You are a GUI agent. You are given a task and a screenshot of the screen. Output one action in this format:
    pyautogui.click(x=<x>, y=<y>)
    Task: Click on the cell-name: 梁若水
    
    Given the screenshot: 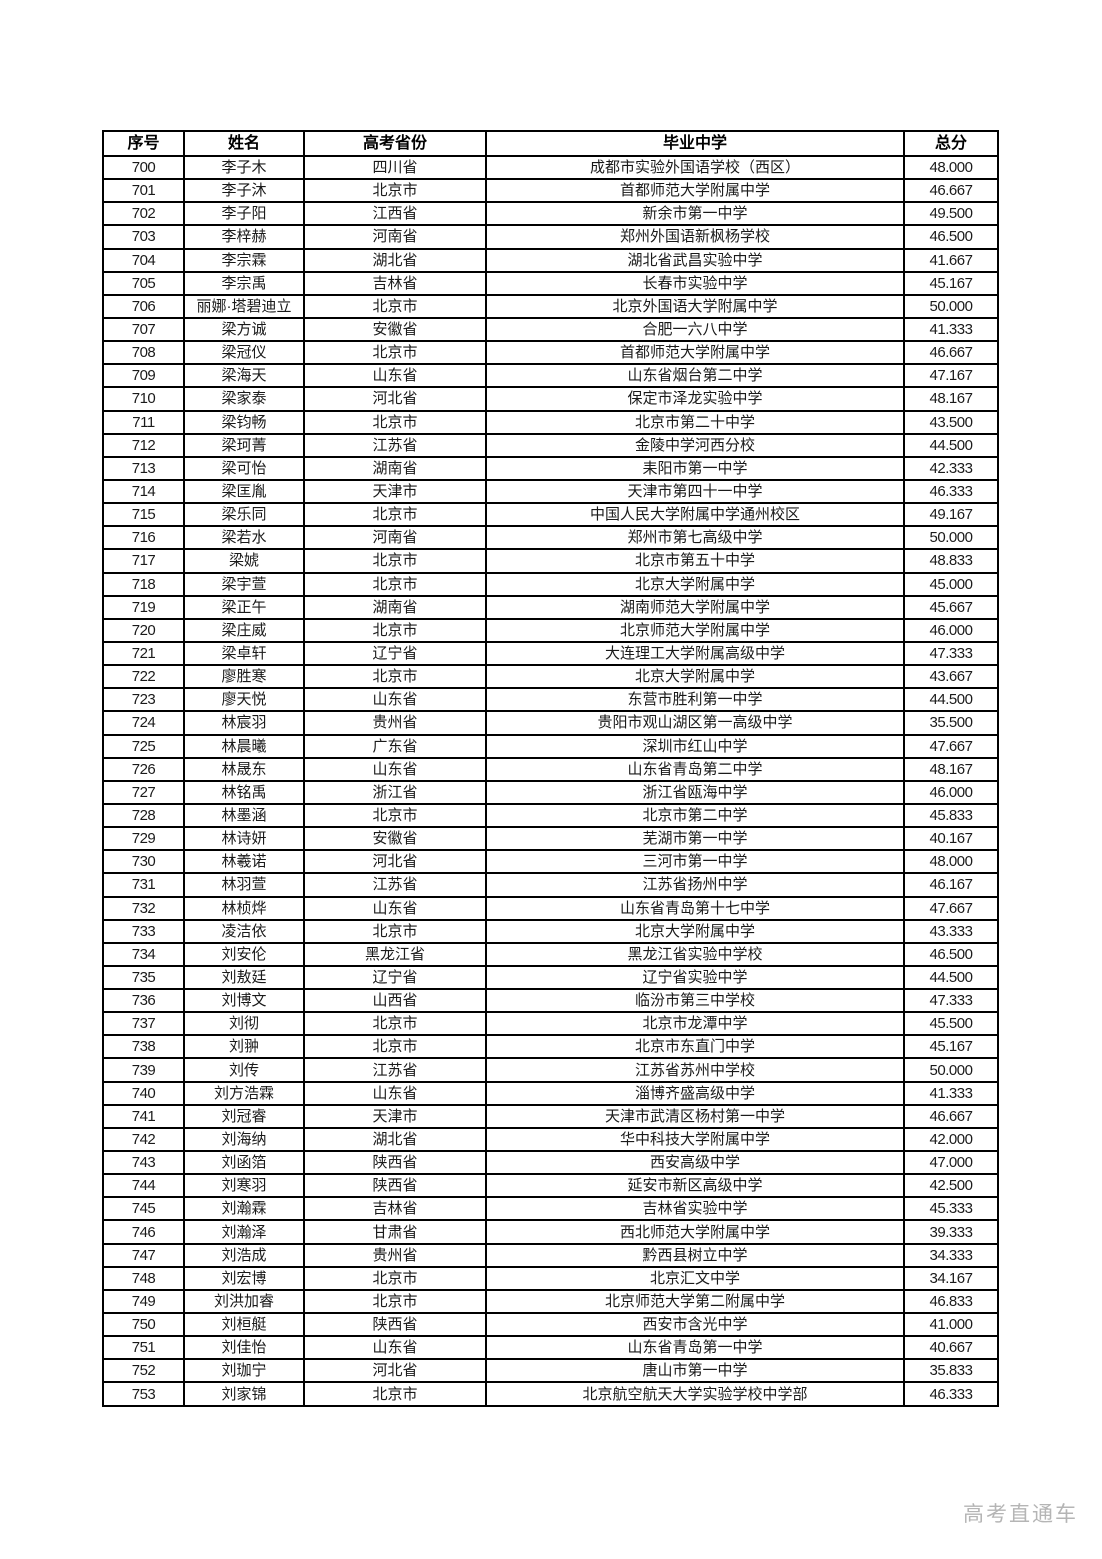 What is the action you would take?
    pyautogui.click(x=244, y=538)
    